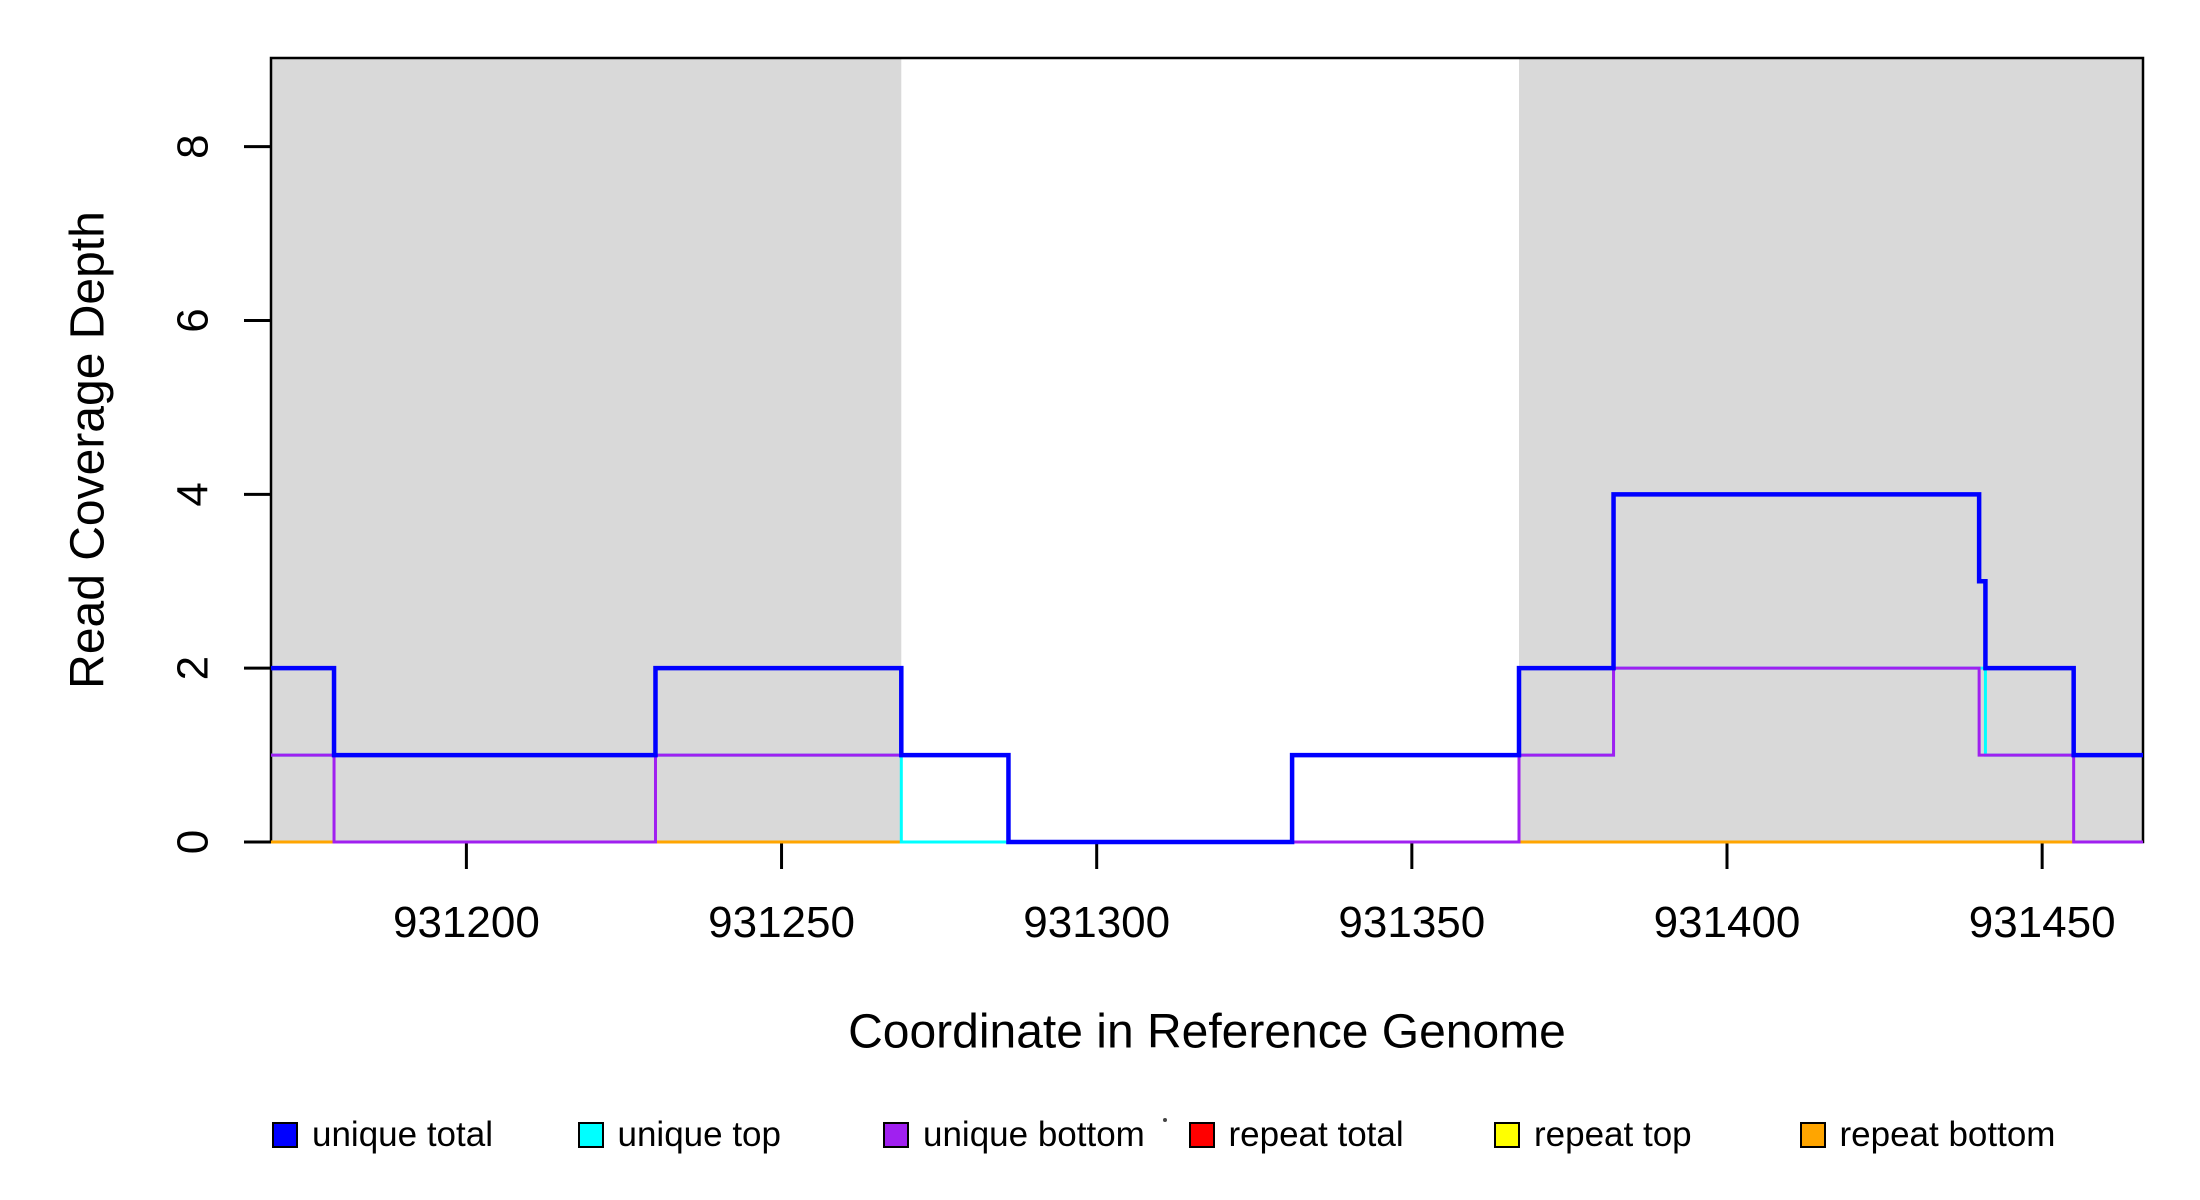  Describe the element at coordinates (1165, 1120) in the screenshot. I see `stray-mark` at that location.